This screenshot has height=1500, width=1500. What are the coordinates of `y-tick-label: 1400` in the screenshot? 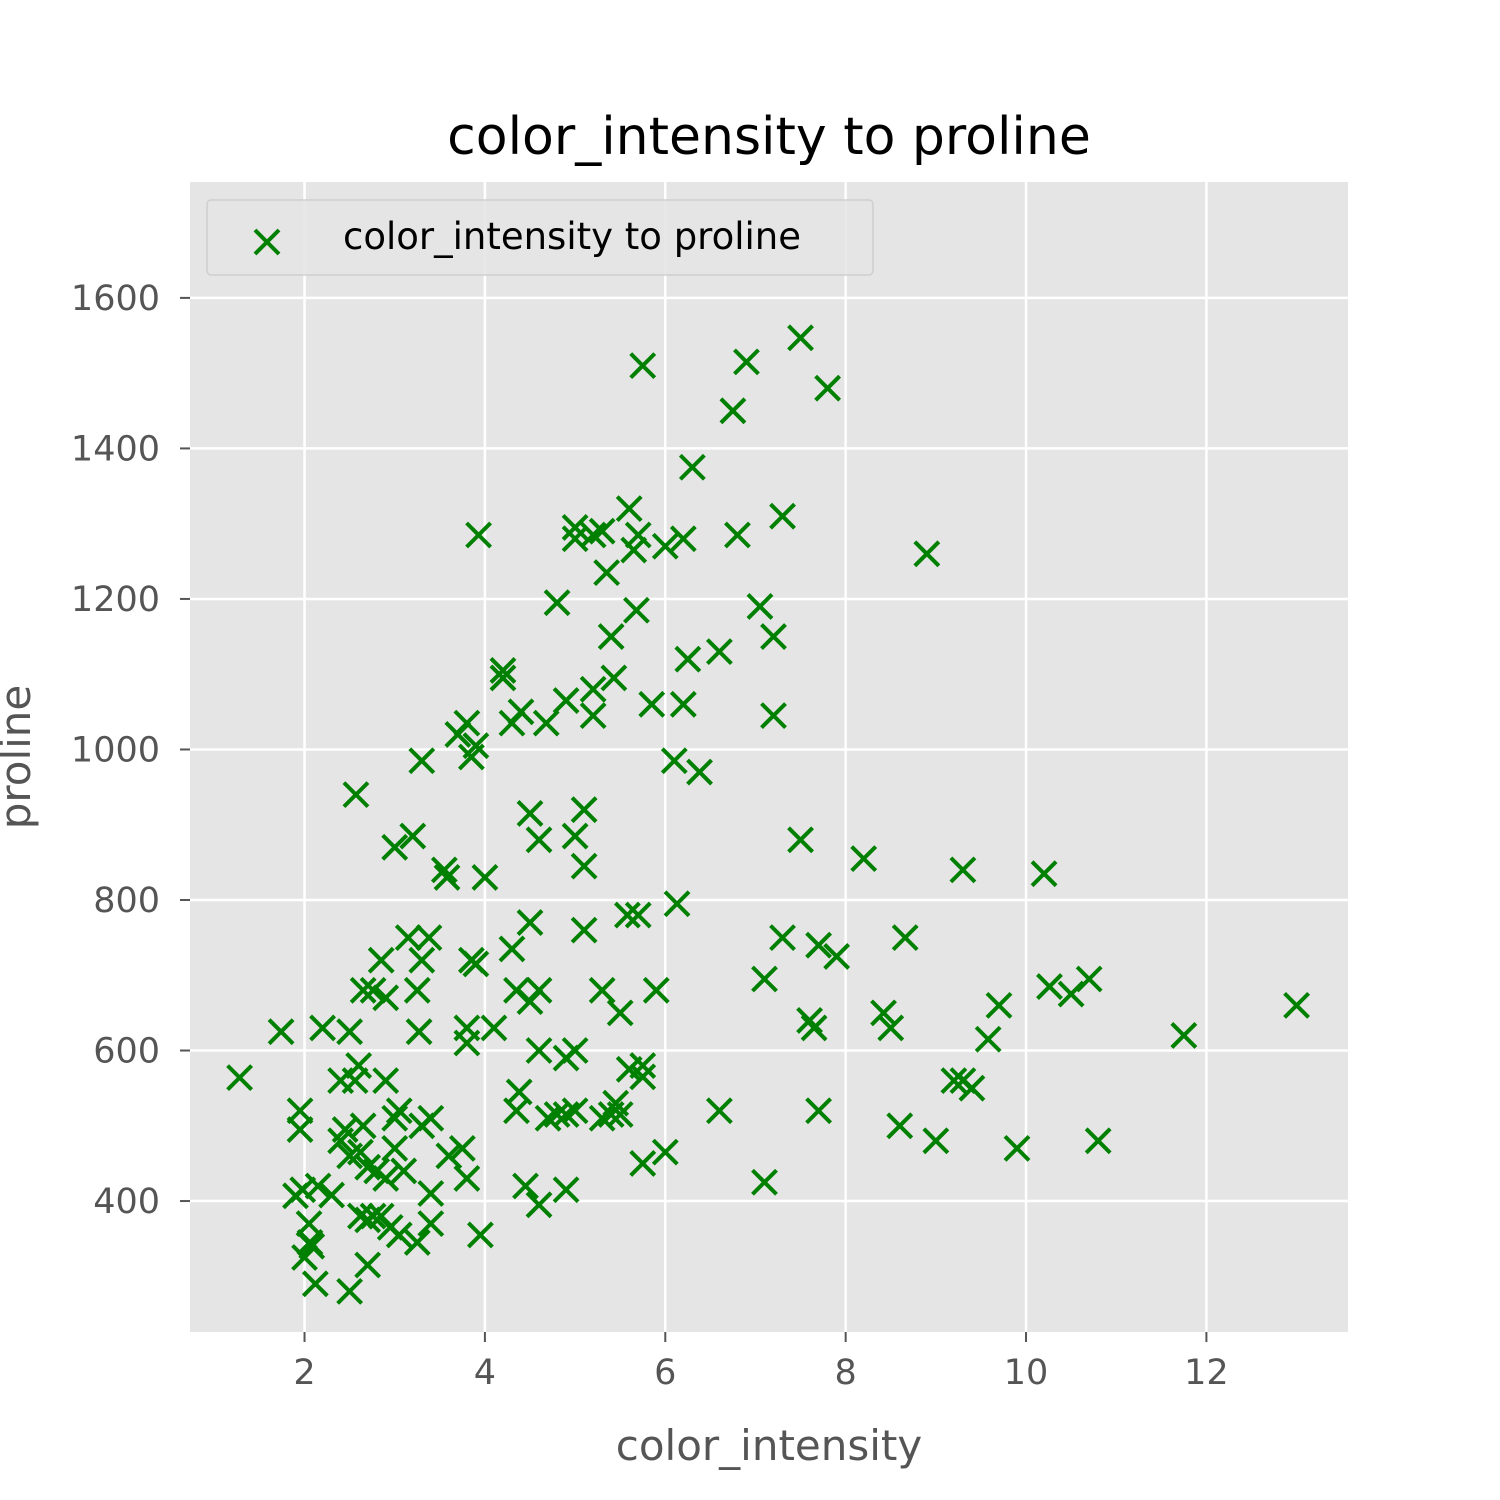 It's located at (115, 449).